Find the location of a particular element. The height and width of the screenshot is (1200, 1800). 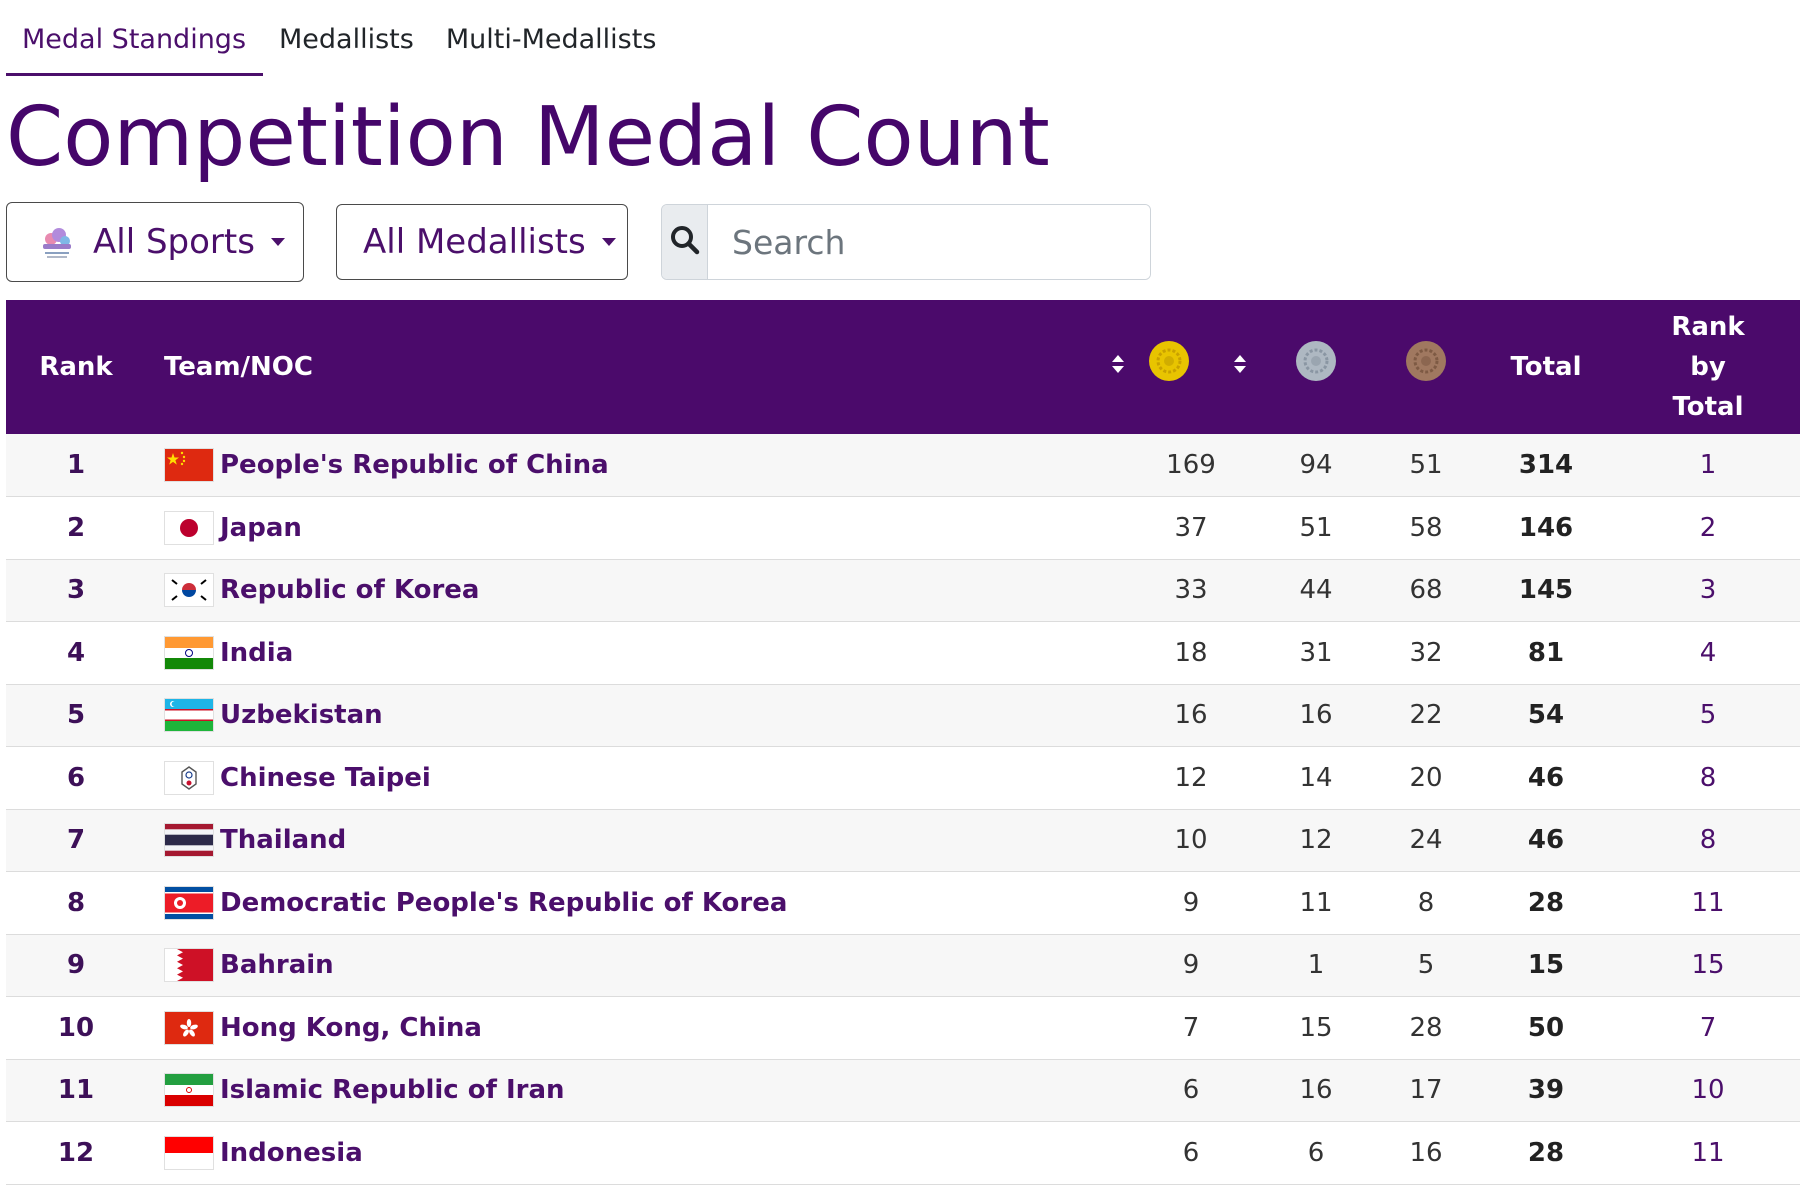

medallists-dropdown: All Medallists is located at coordinates (482, 242).